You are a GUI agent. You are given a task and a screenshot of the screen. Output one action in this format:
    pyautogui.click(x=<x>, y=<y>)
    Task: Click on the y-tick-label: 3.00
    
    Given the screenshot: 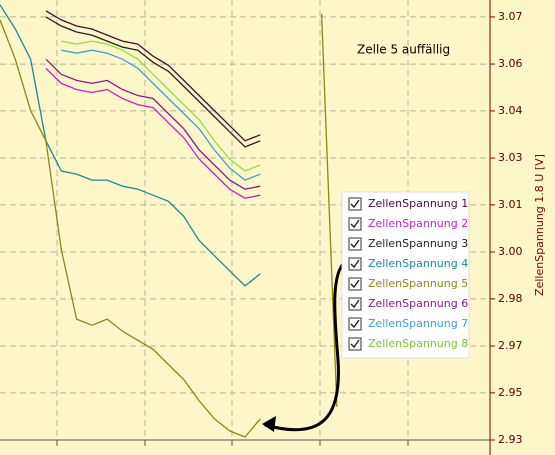 What is the action you would take?
    pyautogui.click(x=510, y=251)
    